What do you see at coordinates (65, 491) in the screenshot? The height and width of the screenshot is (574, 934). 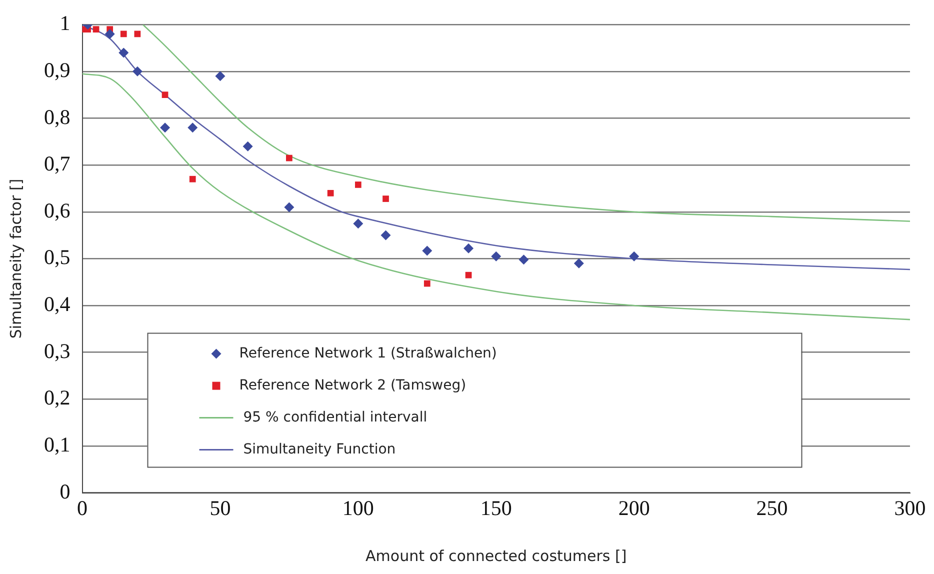 I see `y-tick-label: 0` at bounding box center [65, 491].